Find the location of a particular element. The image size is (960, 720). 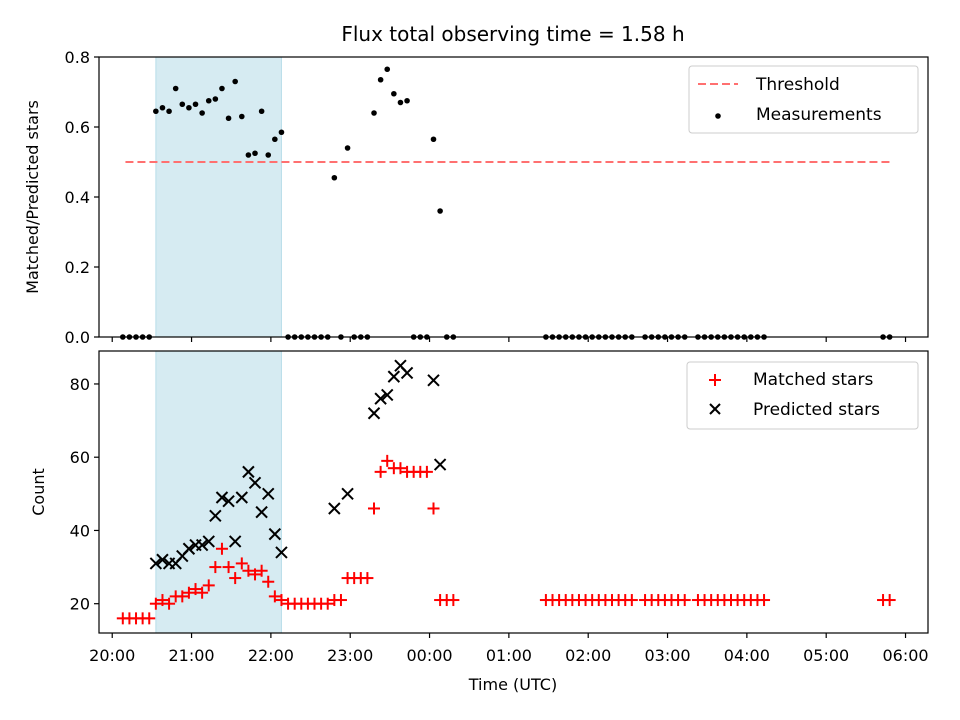

x-tick-label: 03:00 is located at coordinates (667, 655).